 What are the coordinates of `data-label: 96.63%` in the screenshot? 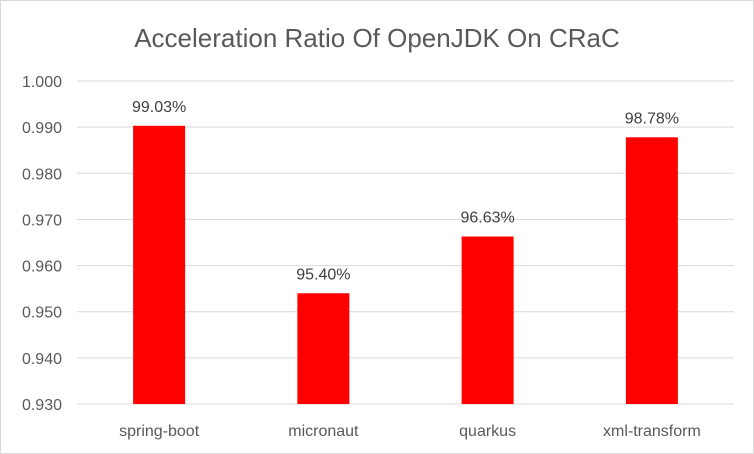 It's located at (487, 218).